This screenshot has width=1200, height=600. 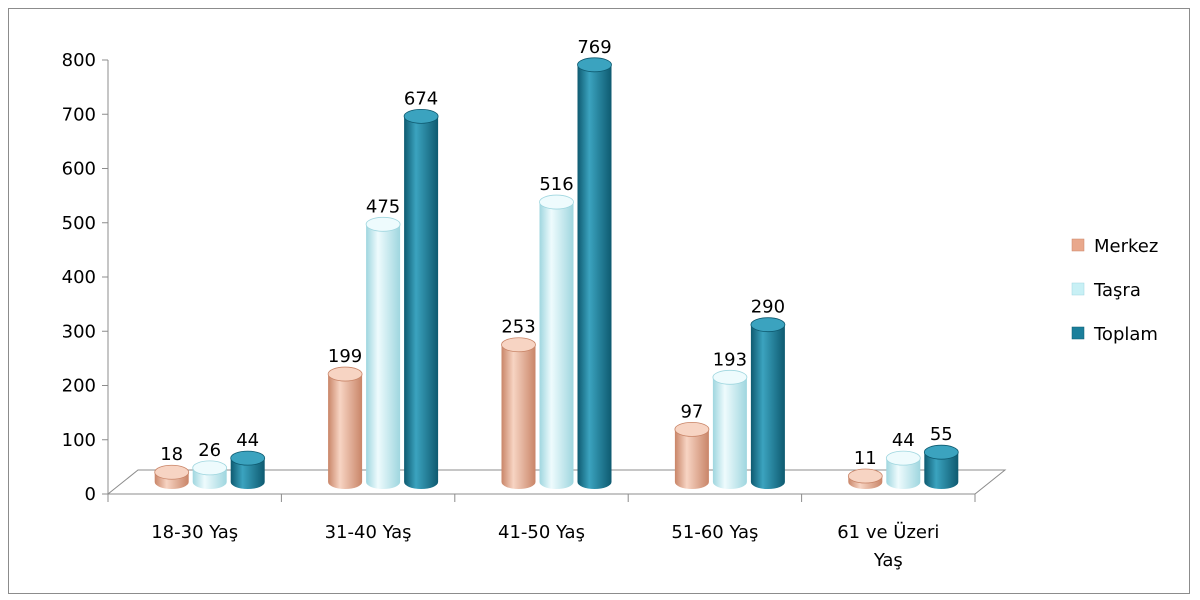 What do you see at coordinates (714, 532) in the screenshot?
I see `x-category-label: 51-60 Yaş` at bounding box center [714, 532].